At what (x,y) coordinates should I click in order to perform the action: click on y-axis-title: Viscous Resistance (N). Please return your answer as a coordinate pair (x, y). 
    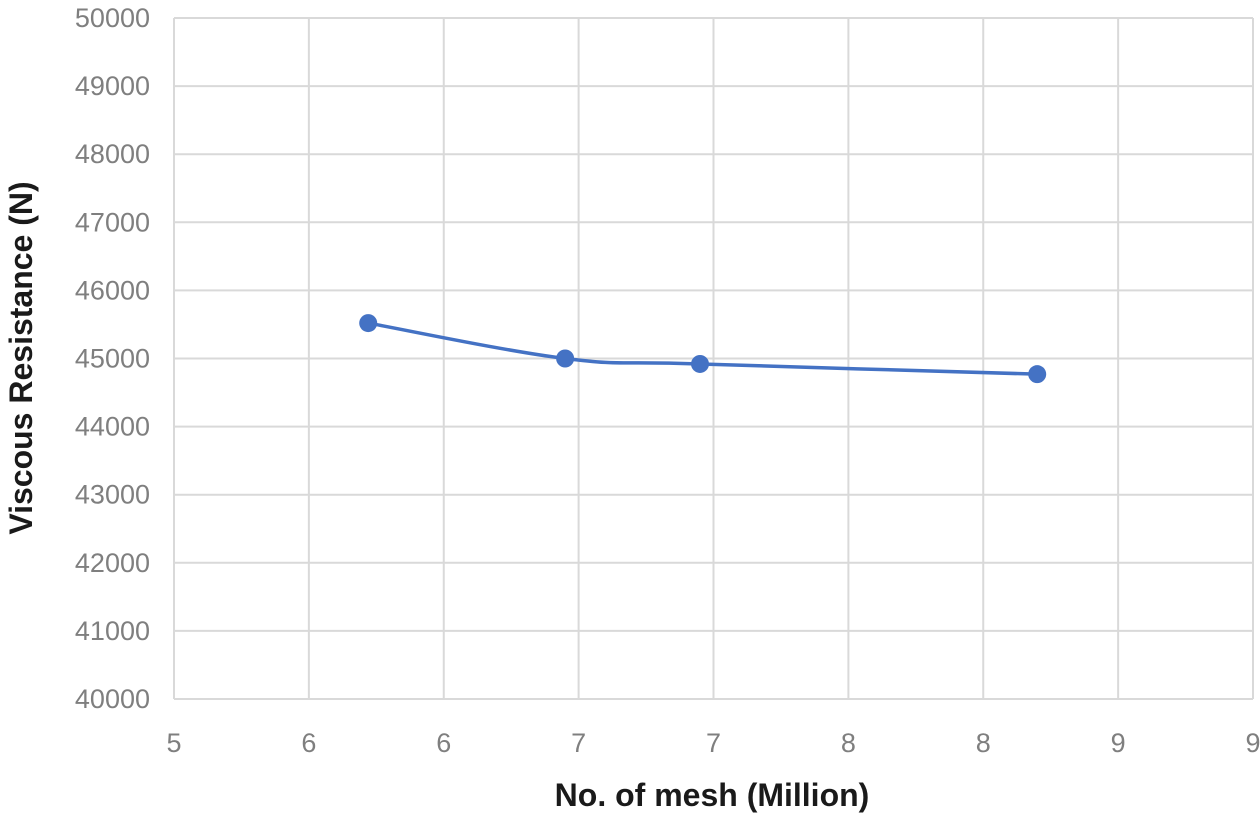
    Looking at the image, I should click on (21, 357).